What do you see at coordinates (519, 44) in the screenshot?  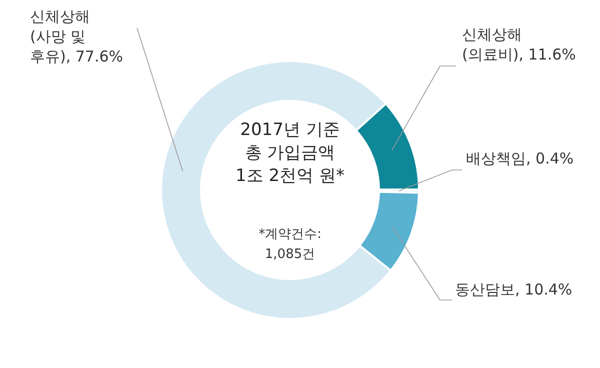 I see `slice-label: 신체상해 (의료비), 11.6%` at bounding box center [519, 44].